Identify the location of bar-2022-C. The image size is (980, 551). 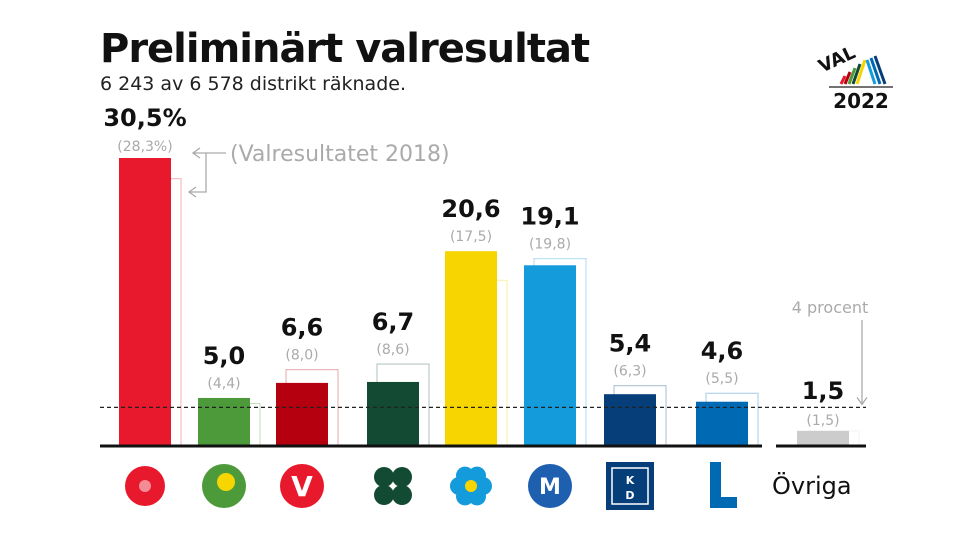
(224, 421).